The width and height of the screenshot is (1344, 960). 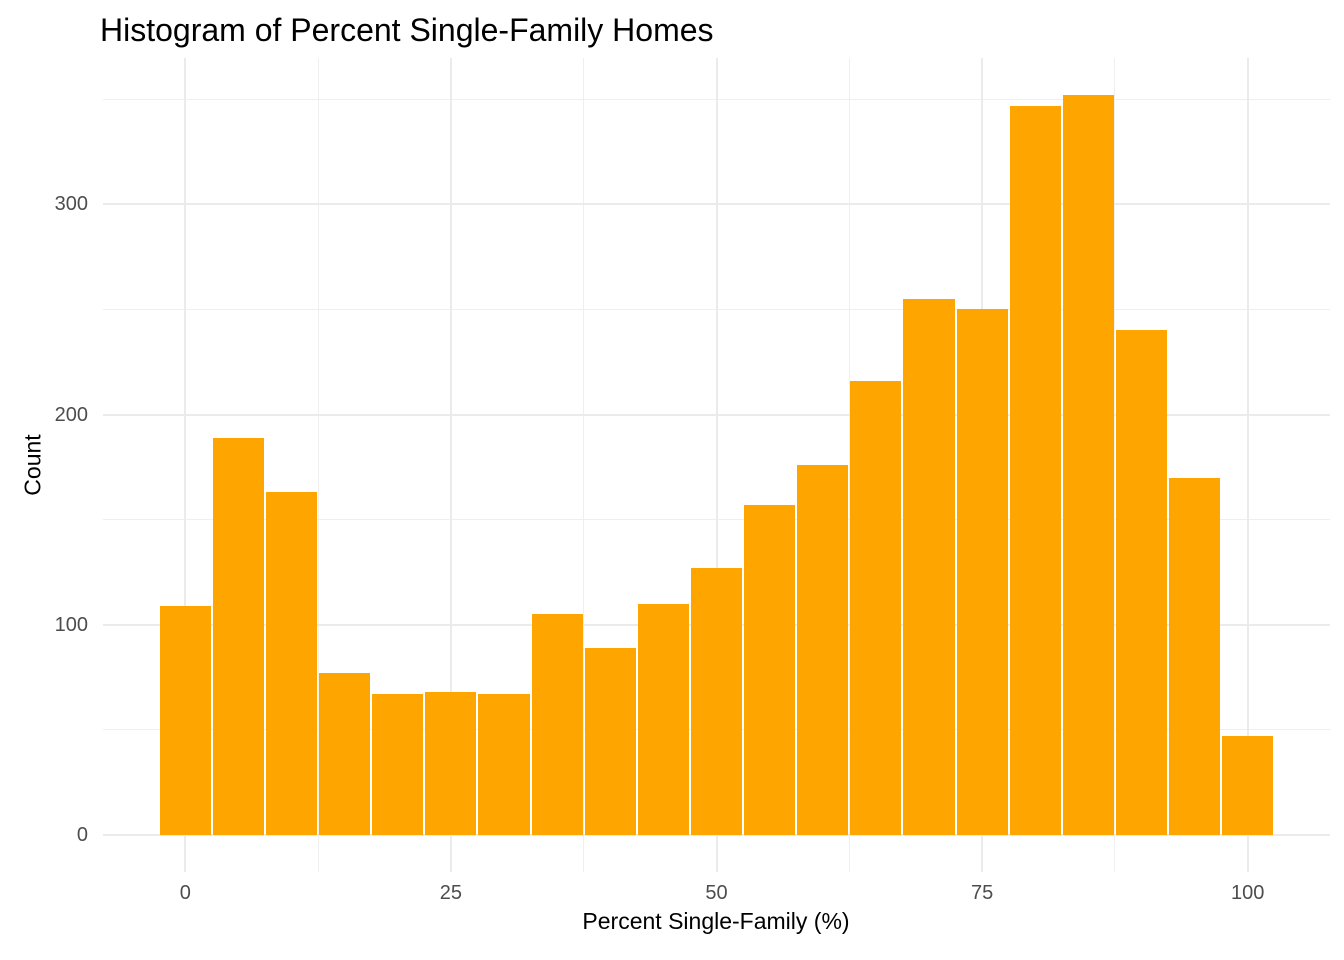 What do you see at coordinates (451, 893) in the screenshot?
I see `x-tick-label: 25` at bounding box center [451, 893].